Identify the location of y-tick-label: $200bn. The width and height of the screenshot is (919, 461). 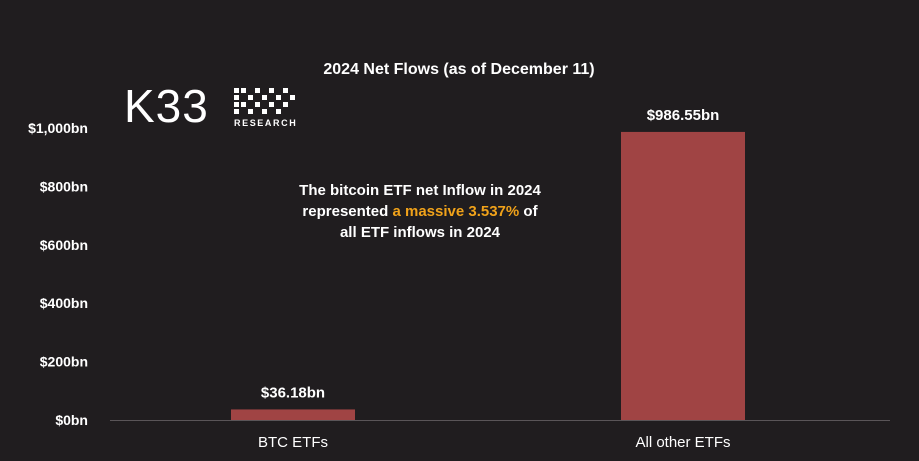
(64, 362).